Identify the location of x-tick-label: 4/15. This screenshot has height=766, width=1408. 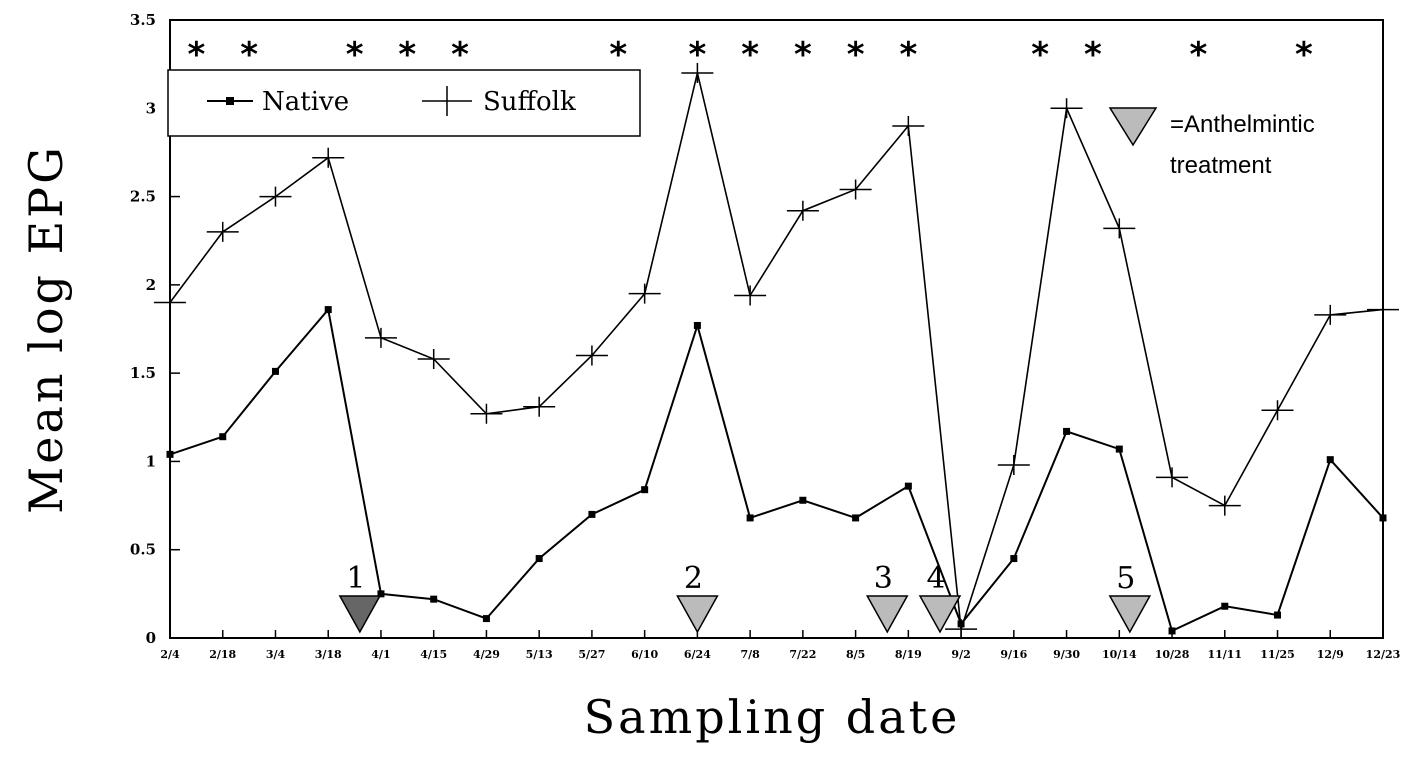
(433, 654).